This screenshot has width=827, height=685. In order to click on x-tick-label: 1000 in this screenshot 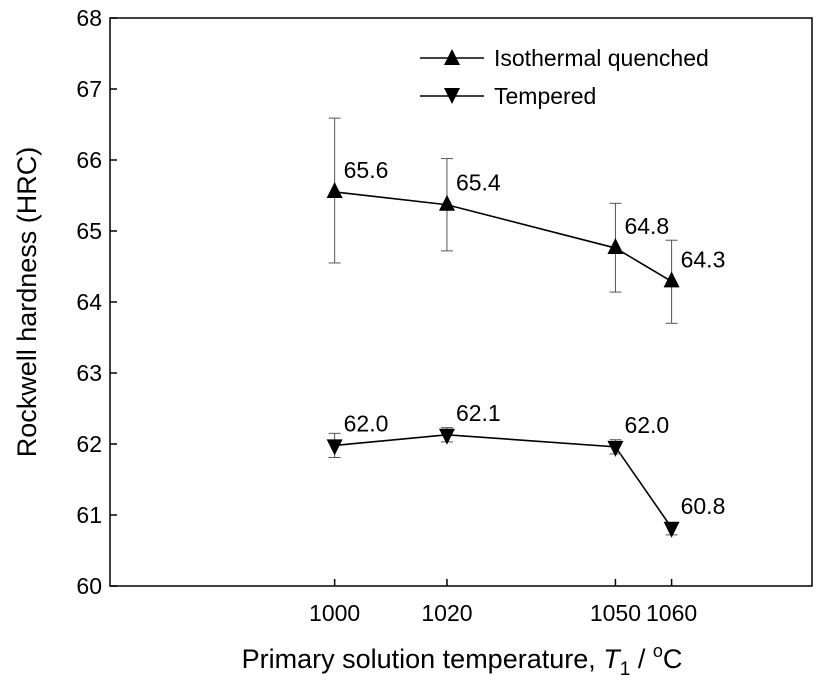, I will do `click(334, 613)`.